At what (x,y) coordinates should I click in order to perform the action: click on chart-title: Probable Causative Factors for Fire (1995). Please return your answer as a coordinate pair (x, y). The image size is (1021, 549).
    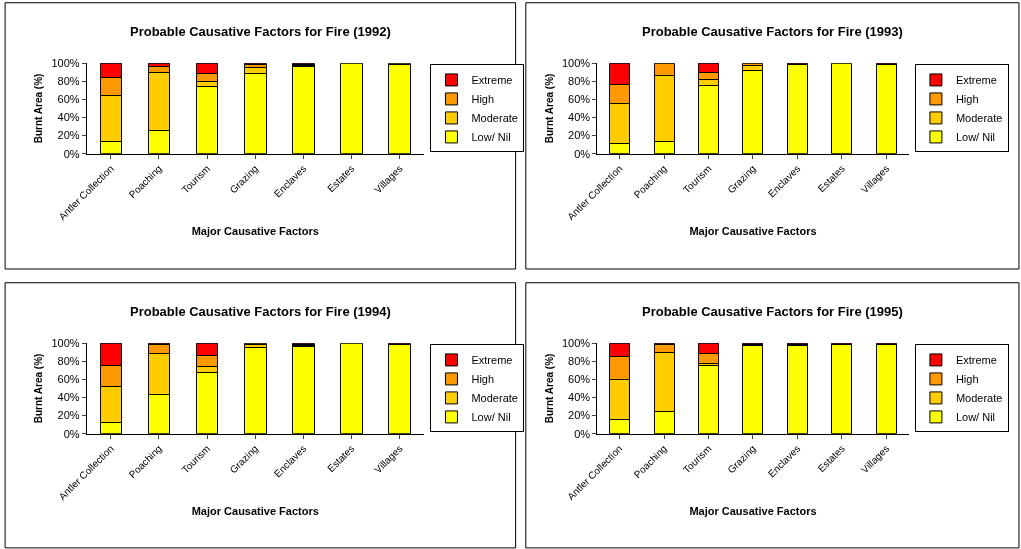
    Looking at the image, I should click on (772, 311).